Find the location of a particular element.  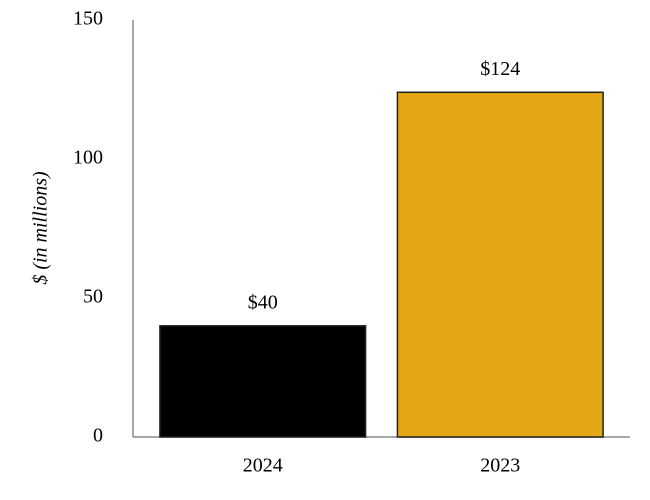

y-tick-label: 100 is located at coordinates (88, 158).